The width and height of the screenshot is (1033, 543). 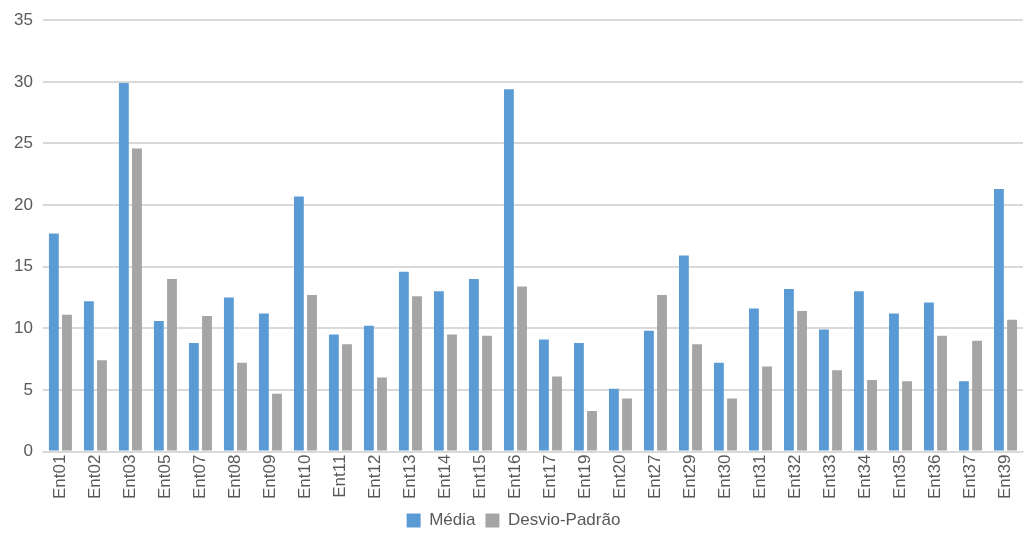 I want to click on x-tick-label: Ent36, so click(x=935, y=477).